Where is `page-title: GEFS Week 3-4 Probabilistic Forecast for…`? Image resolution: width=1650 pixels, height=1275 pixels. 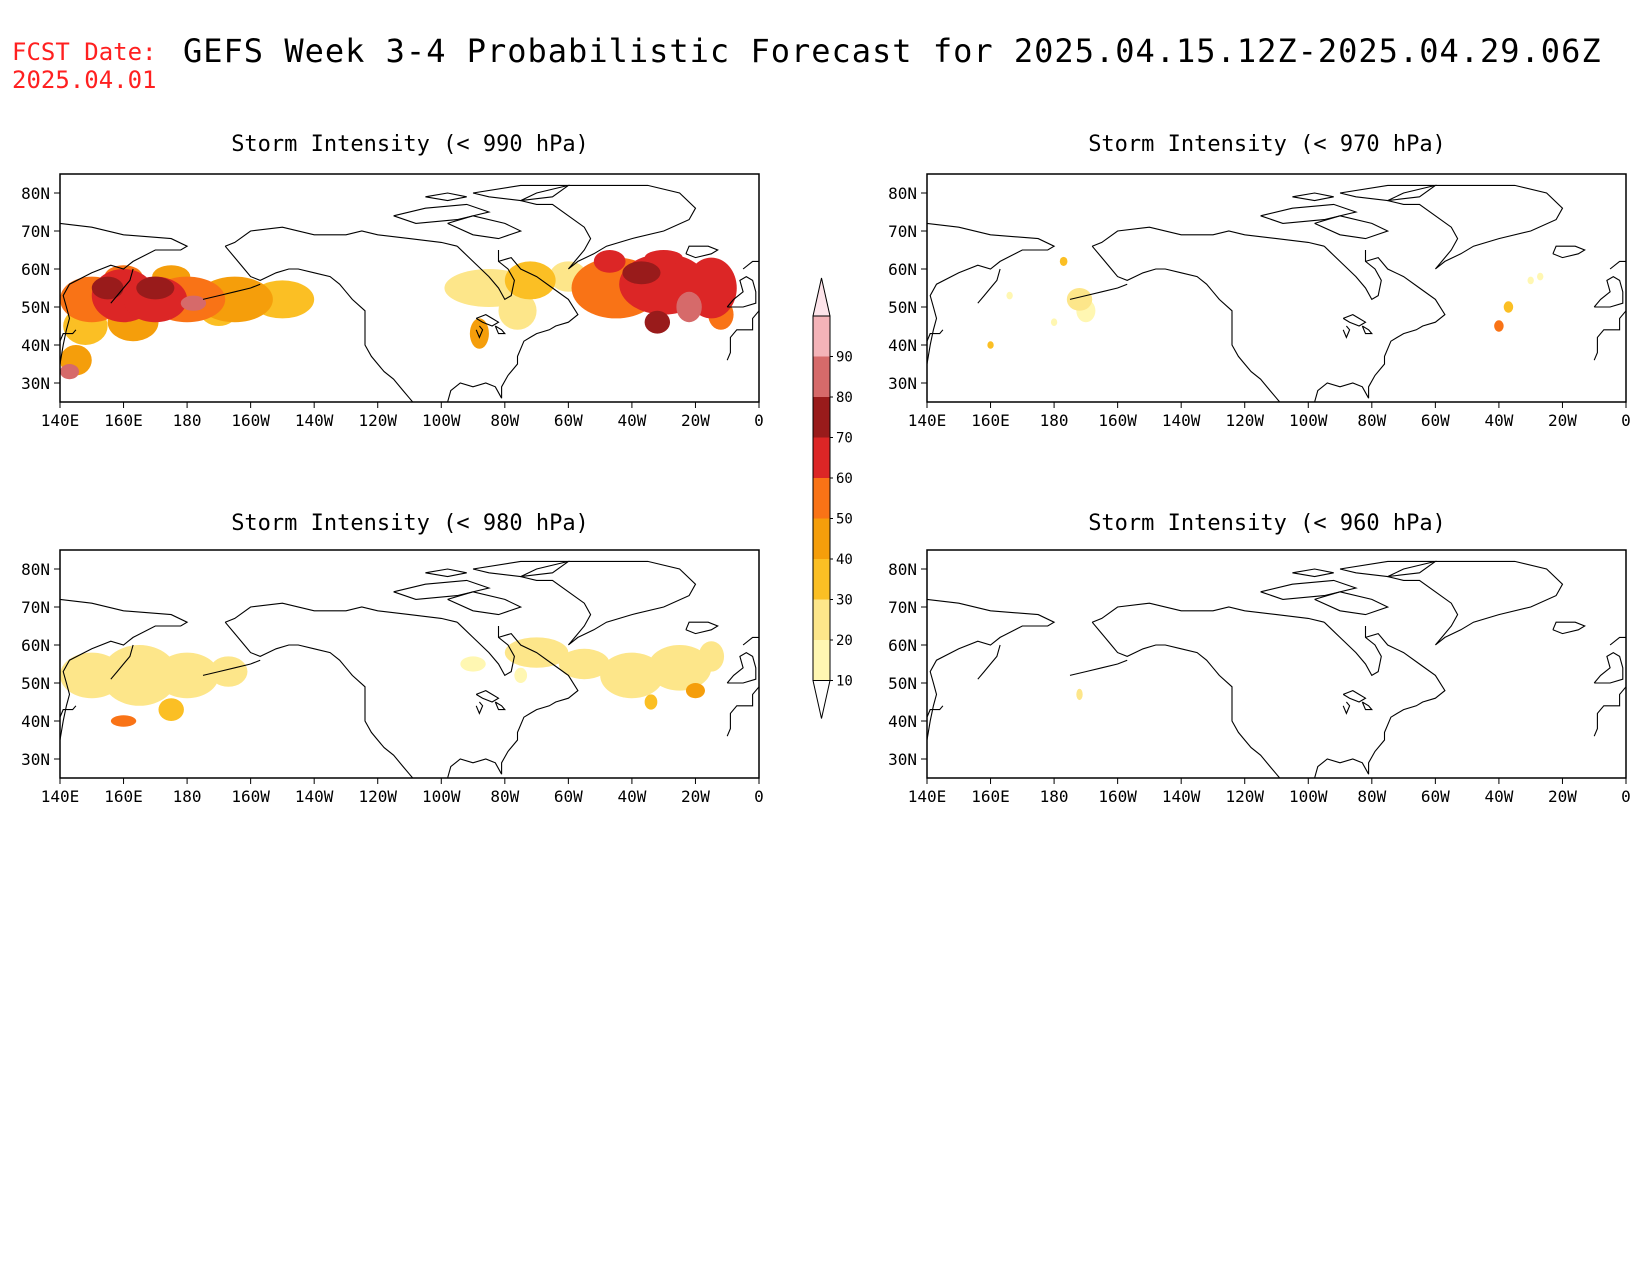
page-title: GEFS Week 3-4 Probabilistic Forecast for… is located at coordinates (892, 51).